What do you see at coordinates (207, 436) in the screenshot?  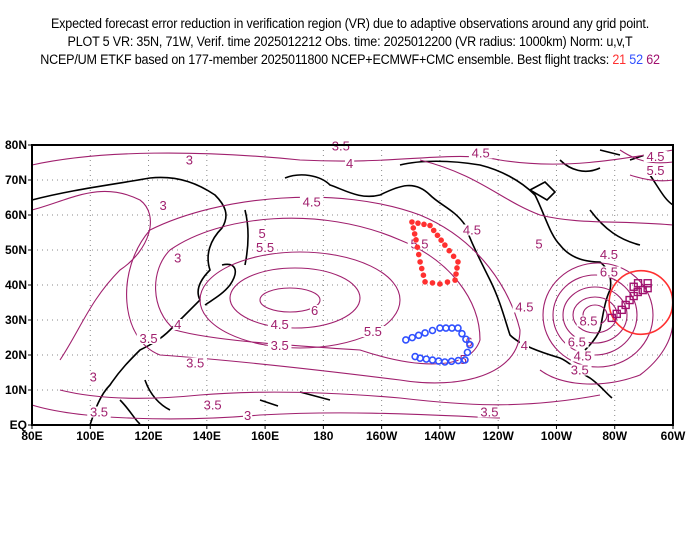 I see `x-tick-label: 140E` at bounding box center [207, 436].